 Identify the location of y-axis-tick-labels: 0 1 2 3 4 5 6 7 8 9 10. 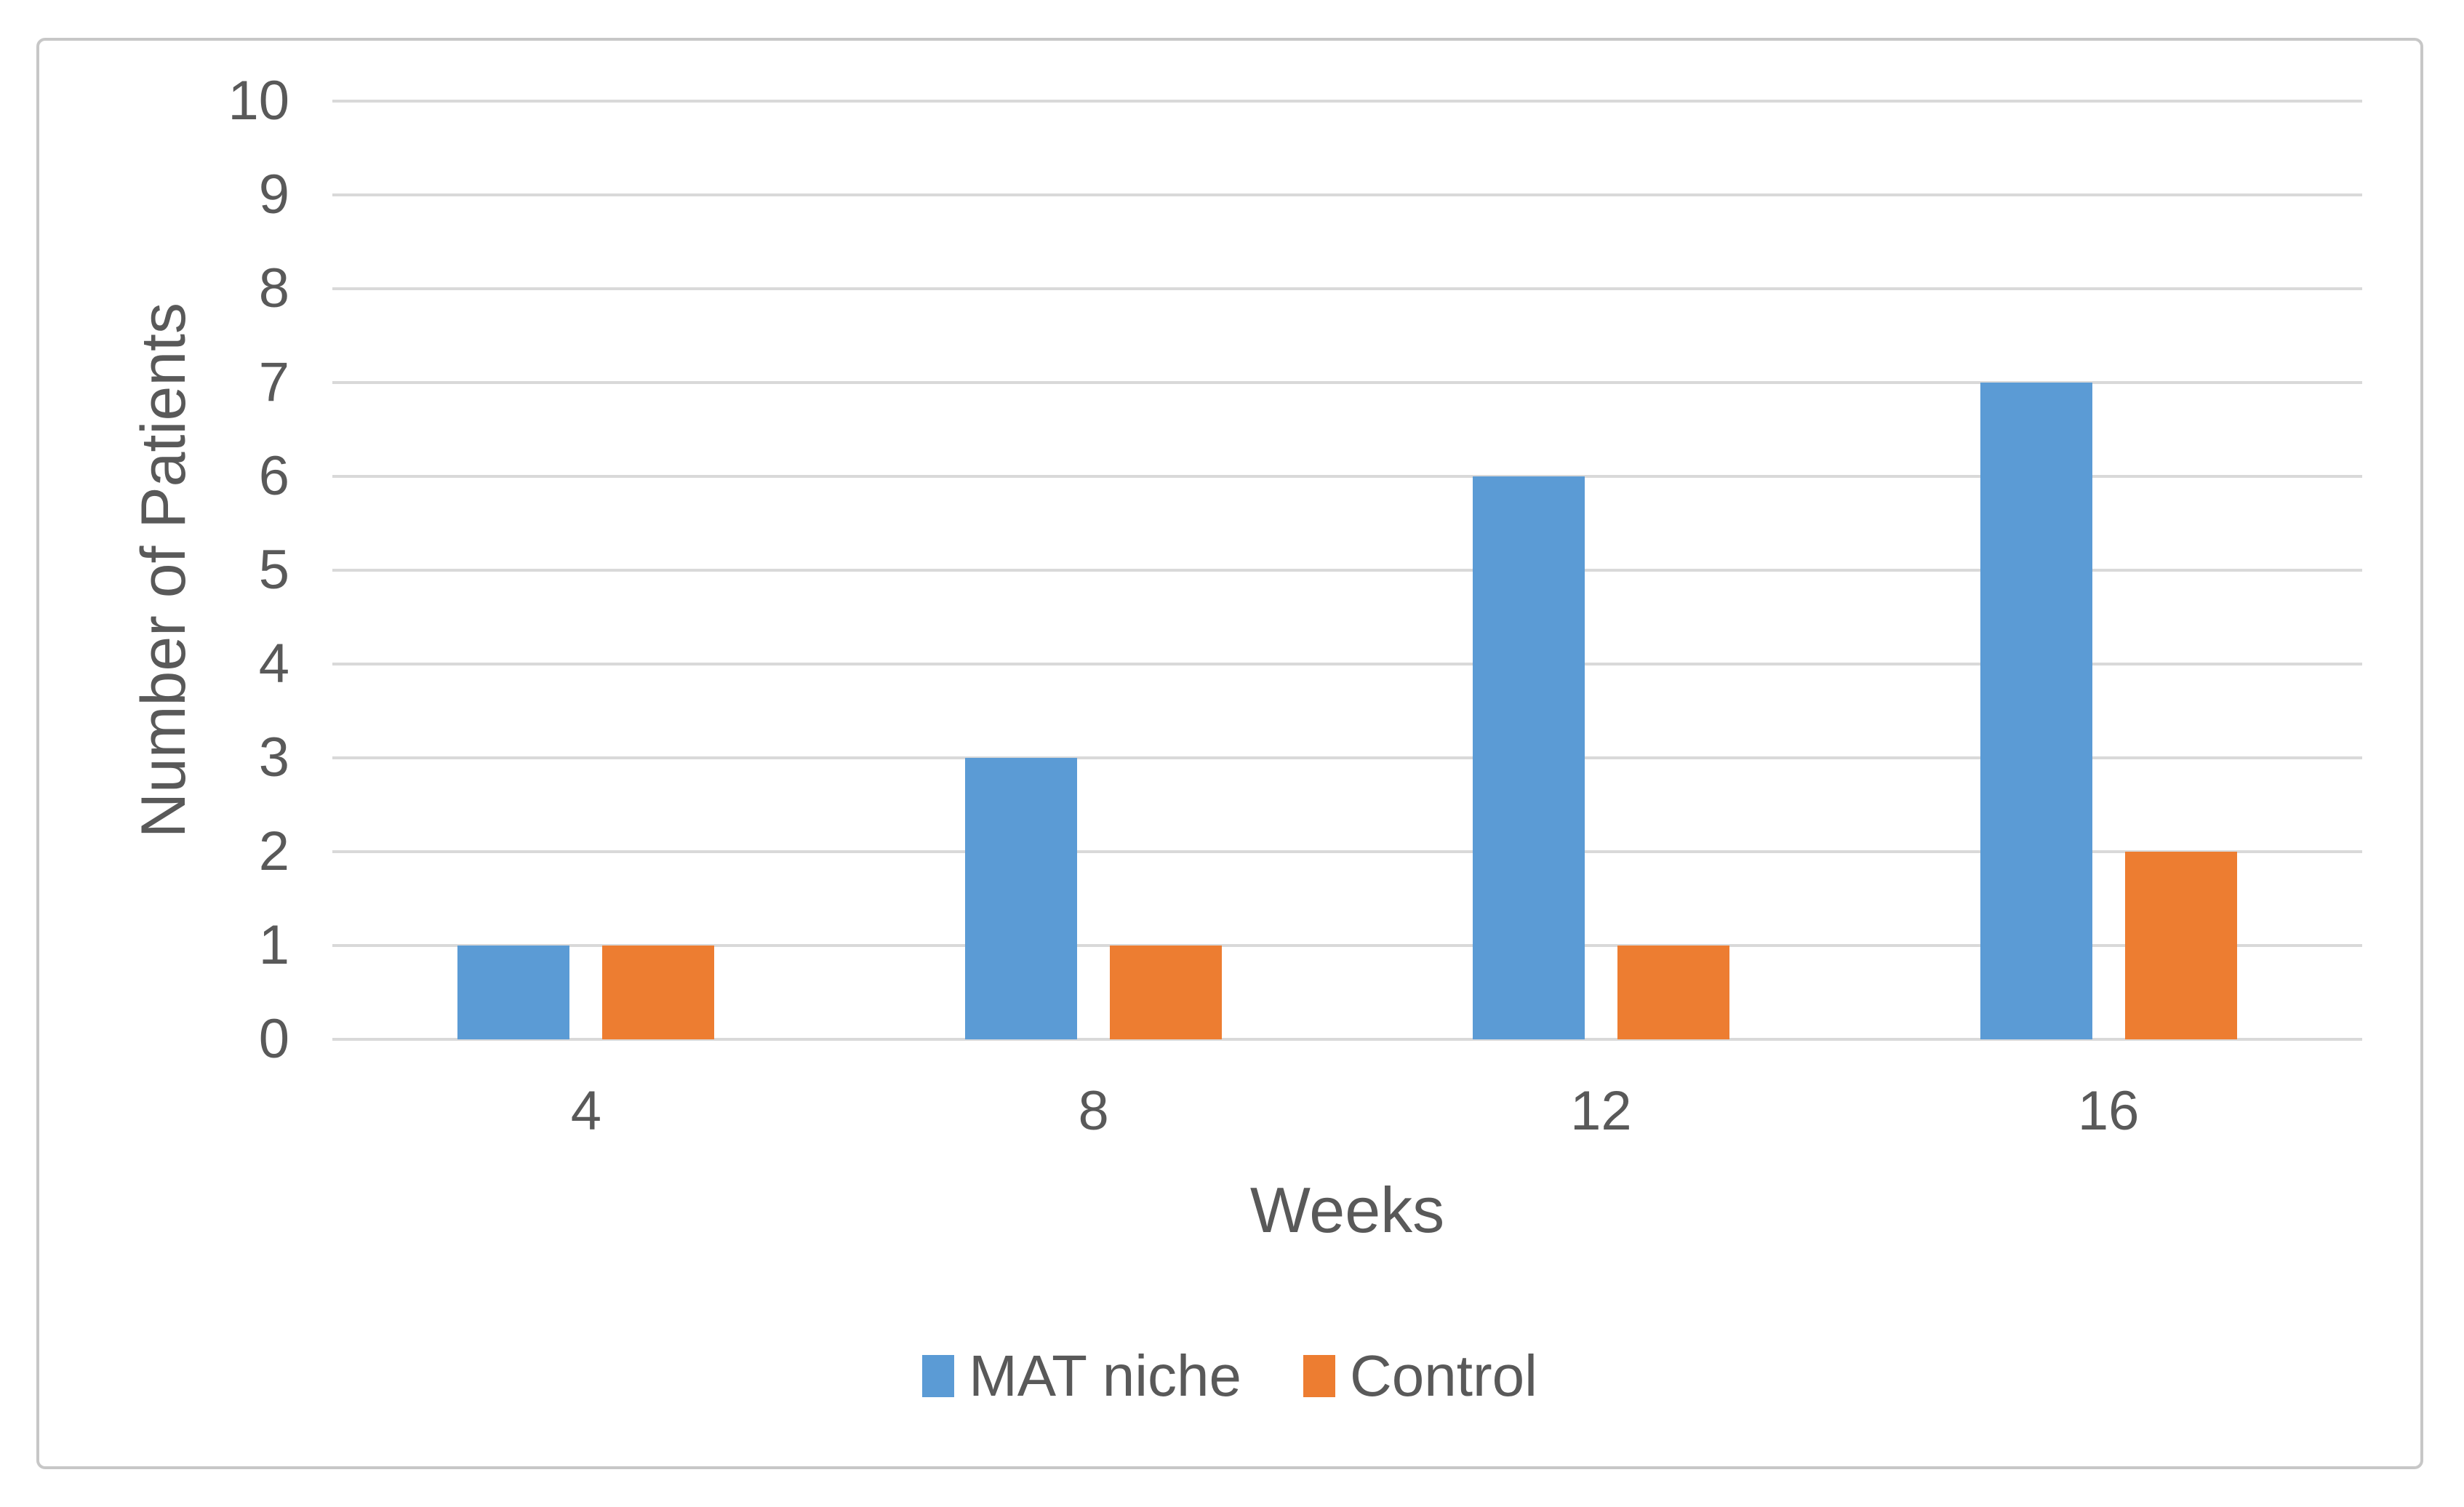
(144, 570).